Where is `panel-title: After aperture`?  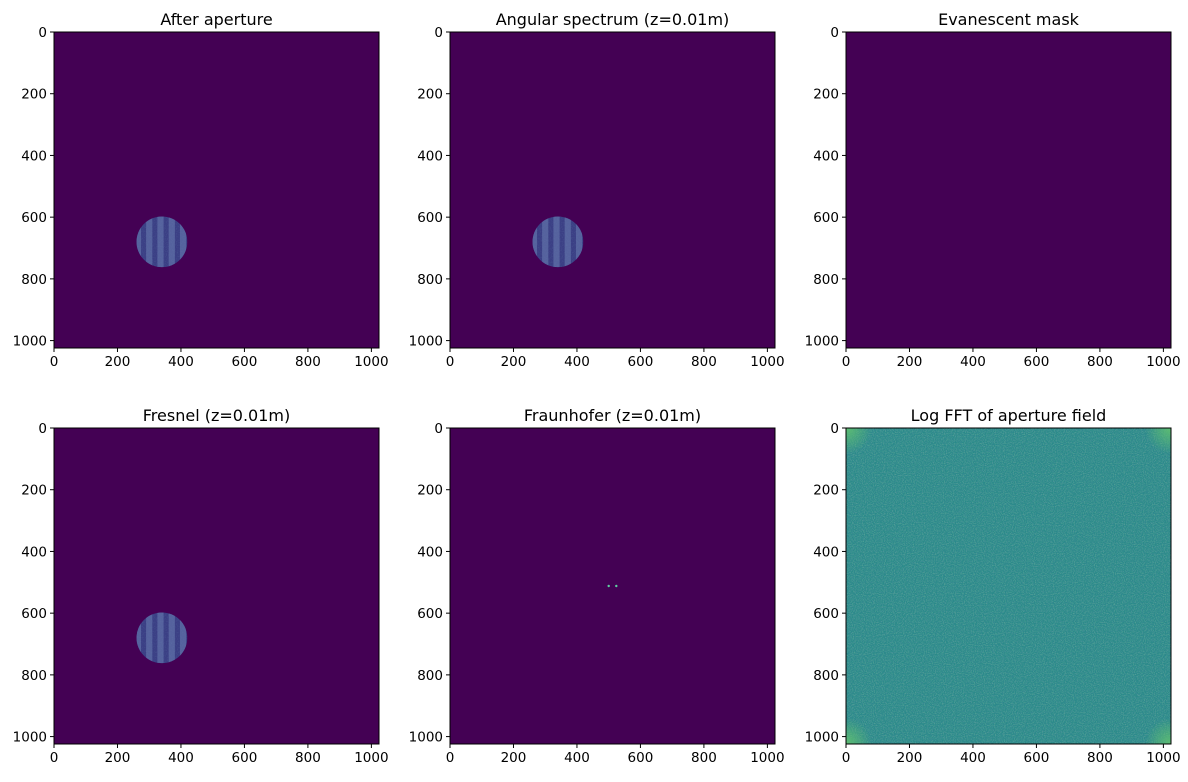 panel-title: After aperture is located at coordinates (216, 19).